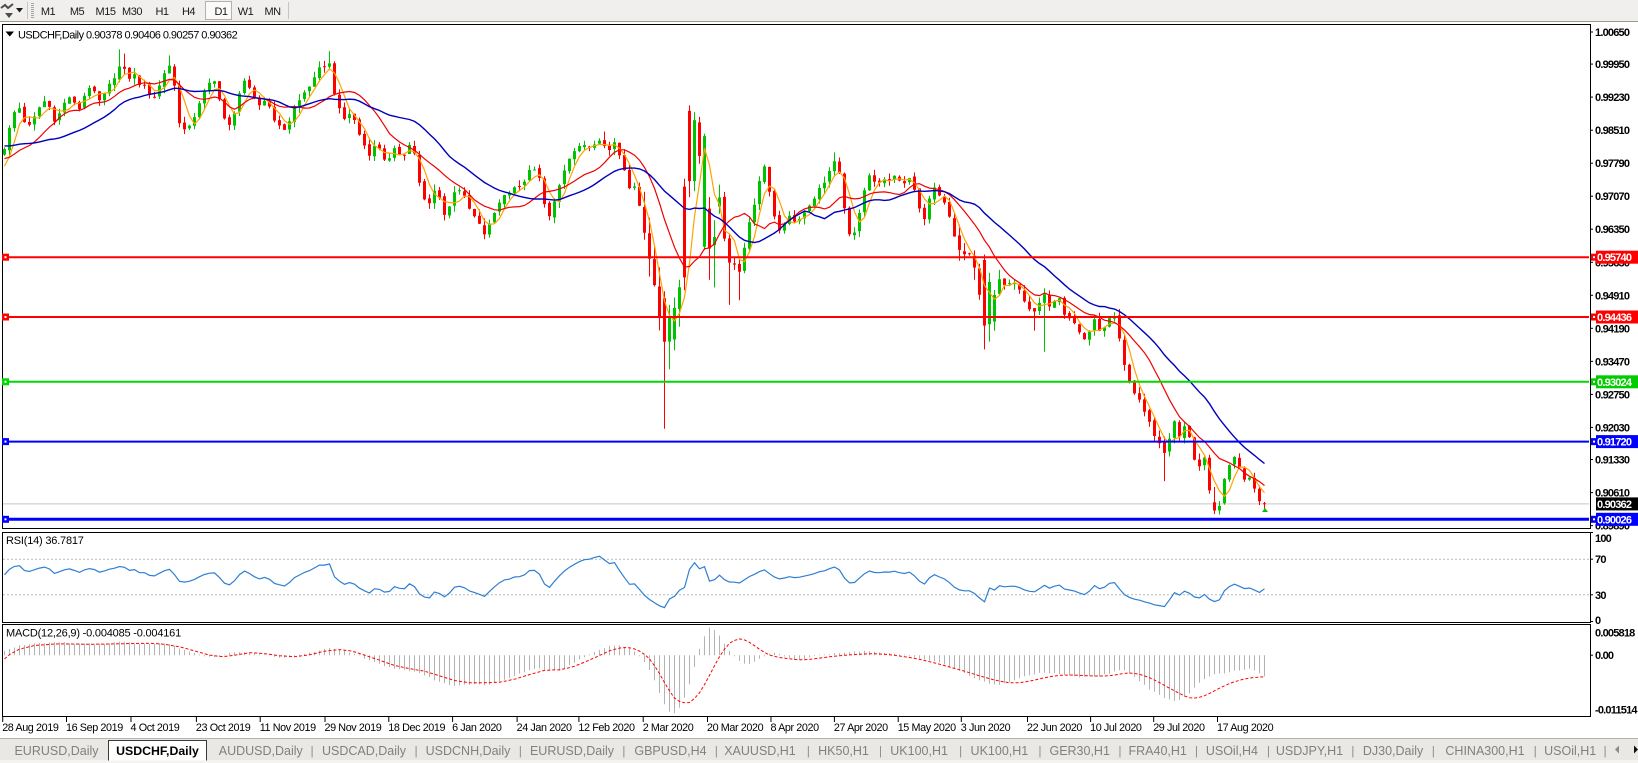 Image resolution: width=1638 pixels, height=763 pixels. Describe the element at coordinates (1158, 751) in the screenshot. I see `svg-text: FRA40,H1` at that location.